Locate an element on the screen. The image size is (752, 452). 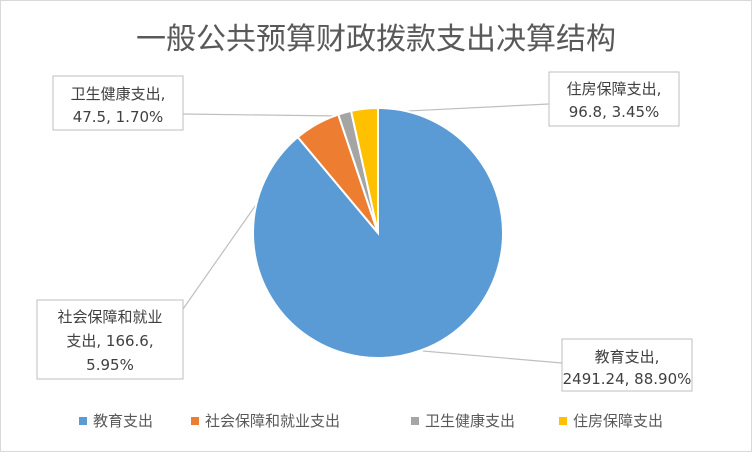
data-label-2: 社会保障和就业支出, 166.6, 5.95% is located at coordinates (109, 341).